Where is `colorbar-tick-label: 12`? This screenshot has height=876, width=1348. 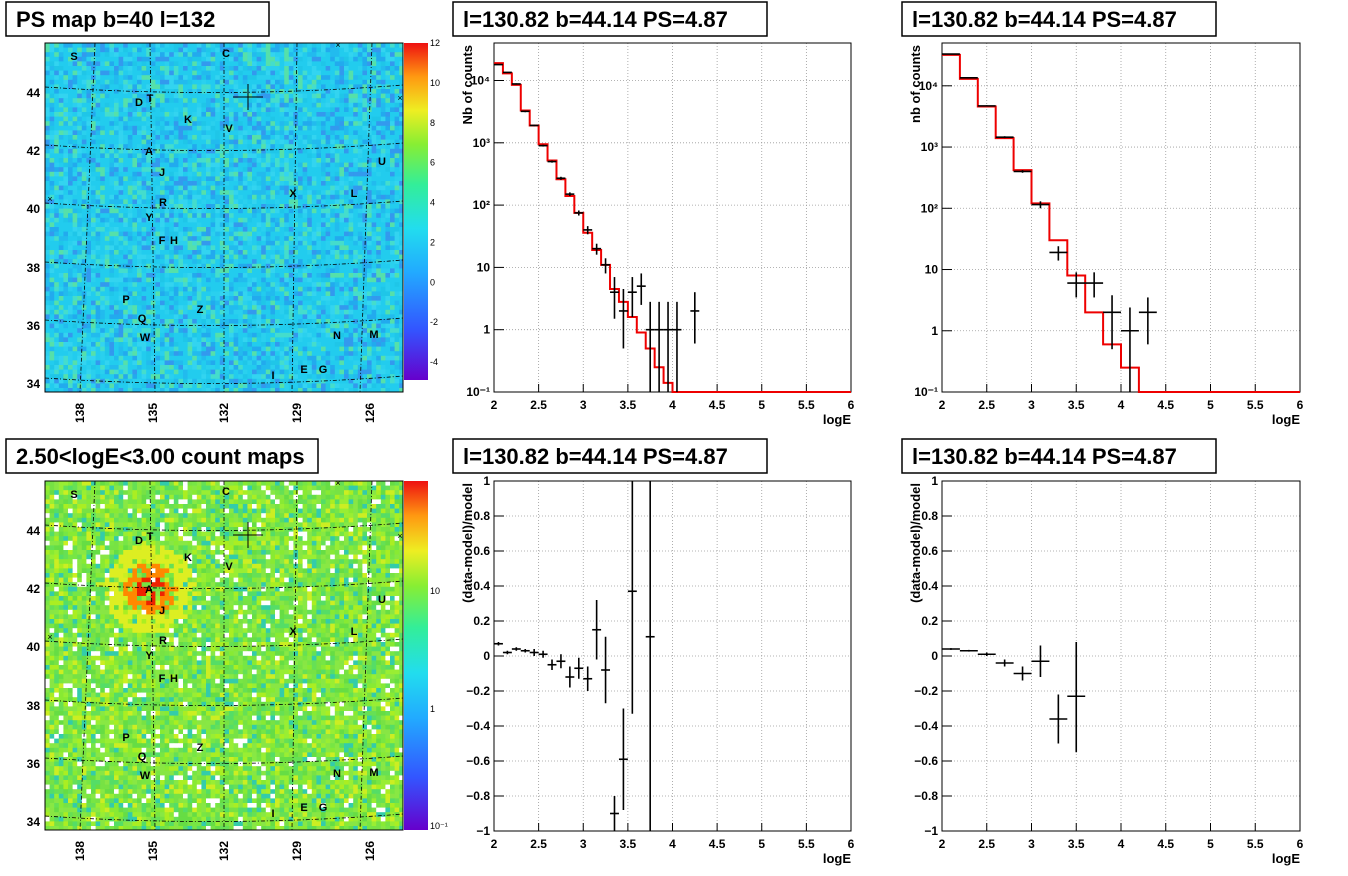 colorbar-tick-label: 12 is located at coordinates (435, 43).